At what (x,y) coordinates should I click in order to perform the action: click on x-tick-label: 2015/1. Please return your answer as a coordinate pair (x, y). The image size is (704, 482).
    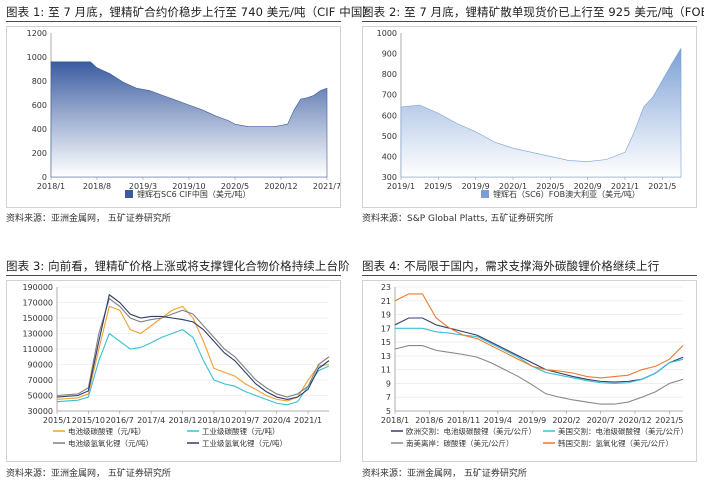
    Looking at the image, I should click on (57, 420).